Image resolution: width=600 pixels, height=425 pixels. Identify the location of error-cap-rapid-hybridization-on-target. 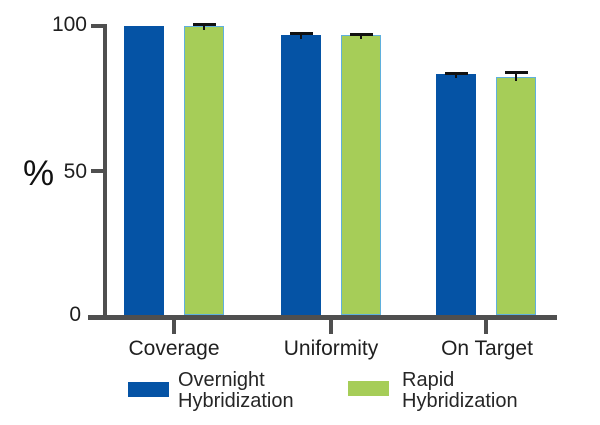
(516, 73).